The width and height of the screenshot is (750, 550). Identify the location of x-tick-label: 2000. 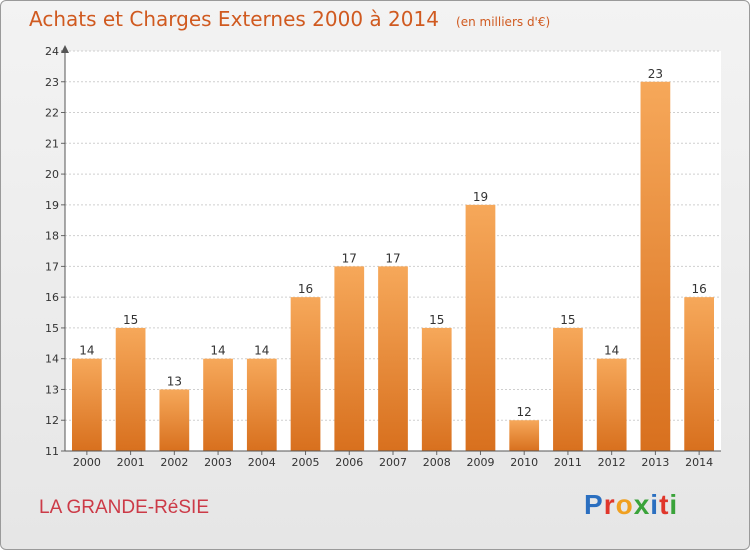
(87, 462).